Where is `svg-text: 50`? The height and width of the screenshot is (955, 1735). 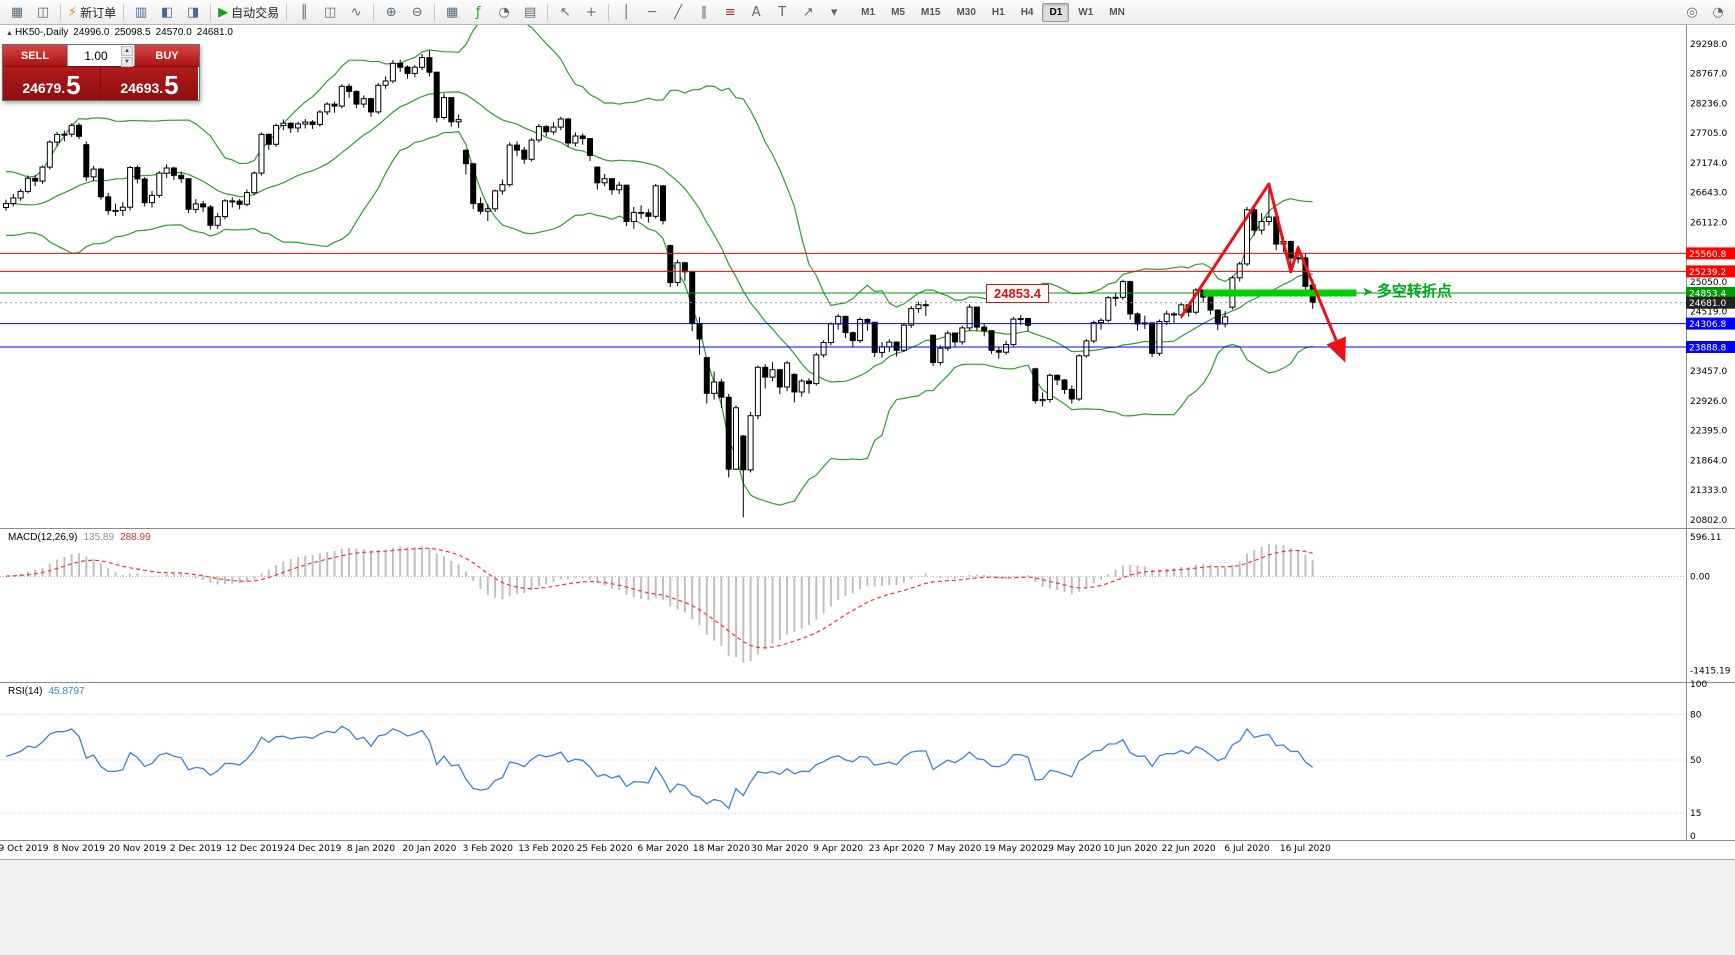 svg-text: 50 is located at coordinates (1696, 761).